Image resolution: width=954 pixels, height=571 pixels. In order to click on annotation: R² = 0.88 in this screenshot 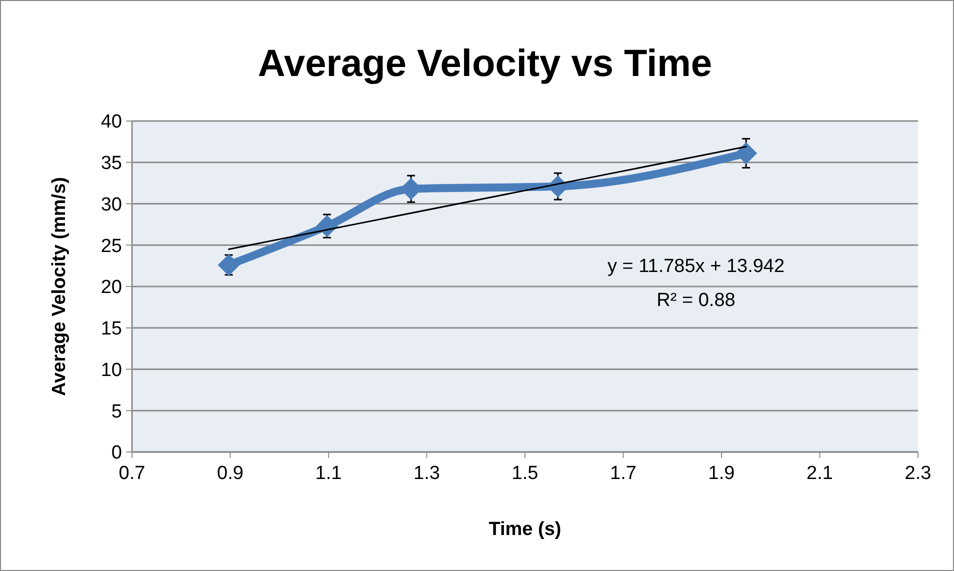, I will do `click(696, 300)`.